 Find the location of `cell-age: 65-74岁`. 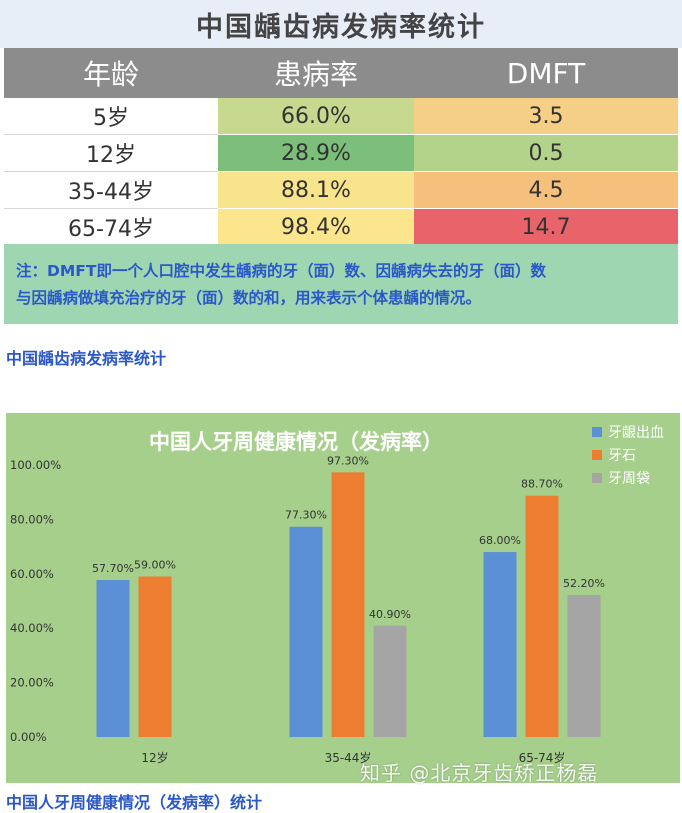

cell-age: 65-74岁 is located at coordinates (111, 227).